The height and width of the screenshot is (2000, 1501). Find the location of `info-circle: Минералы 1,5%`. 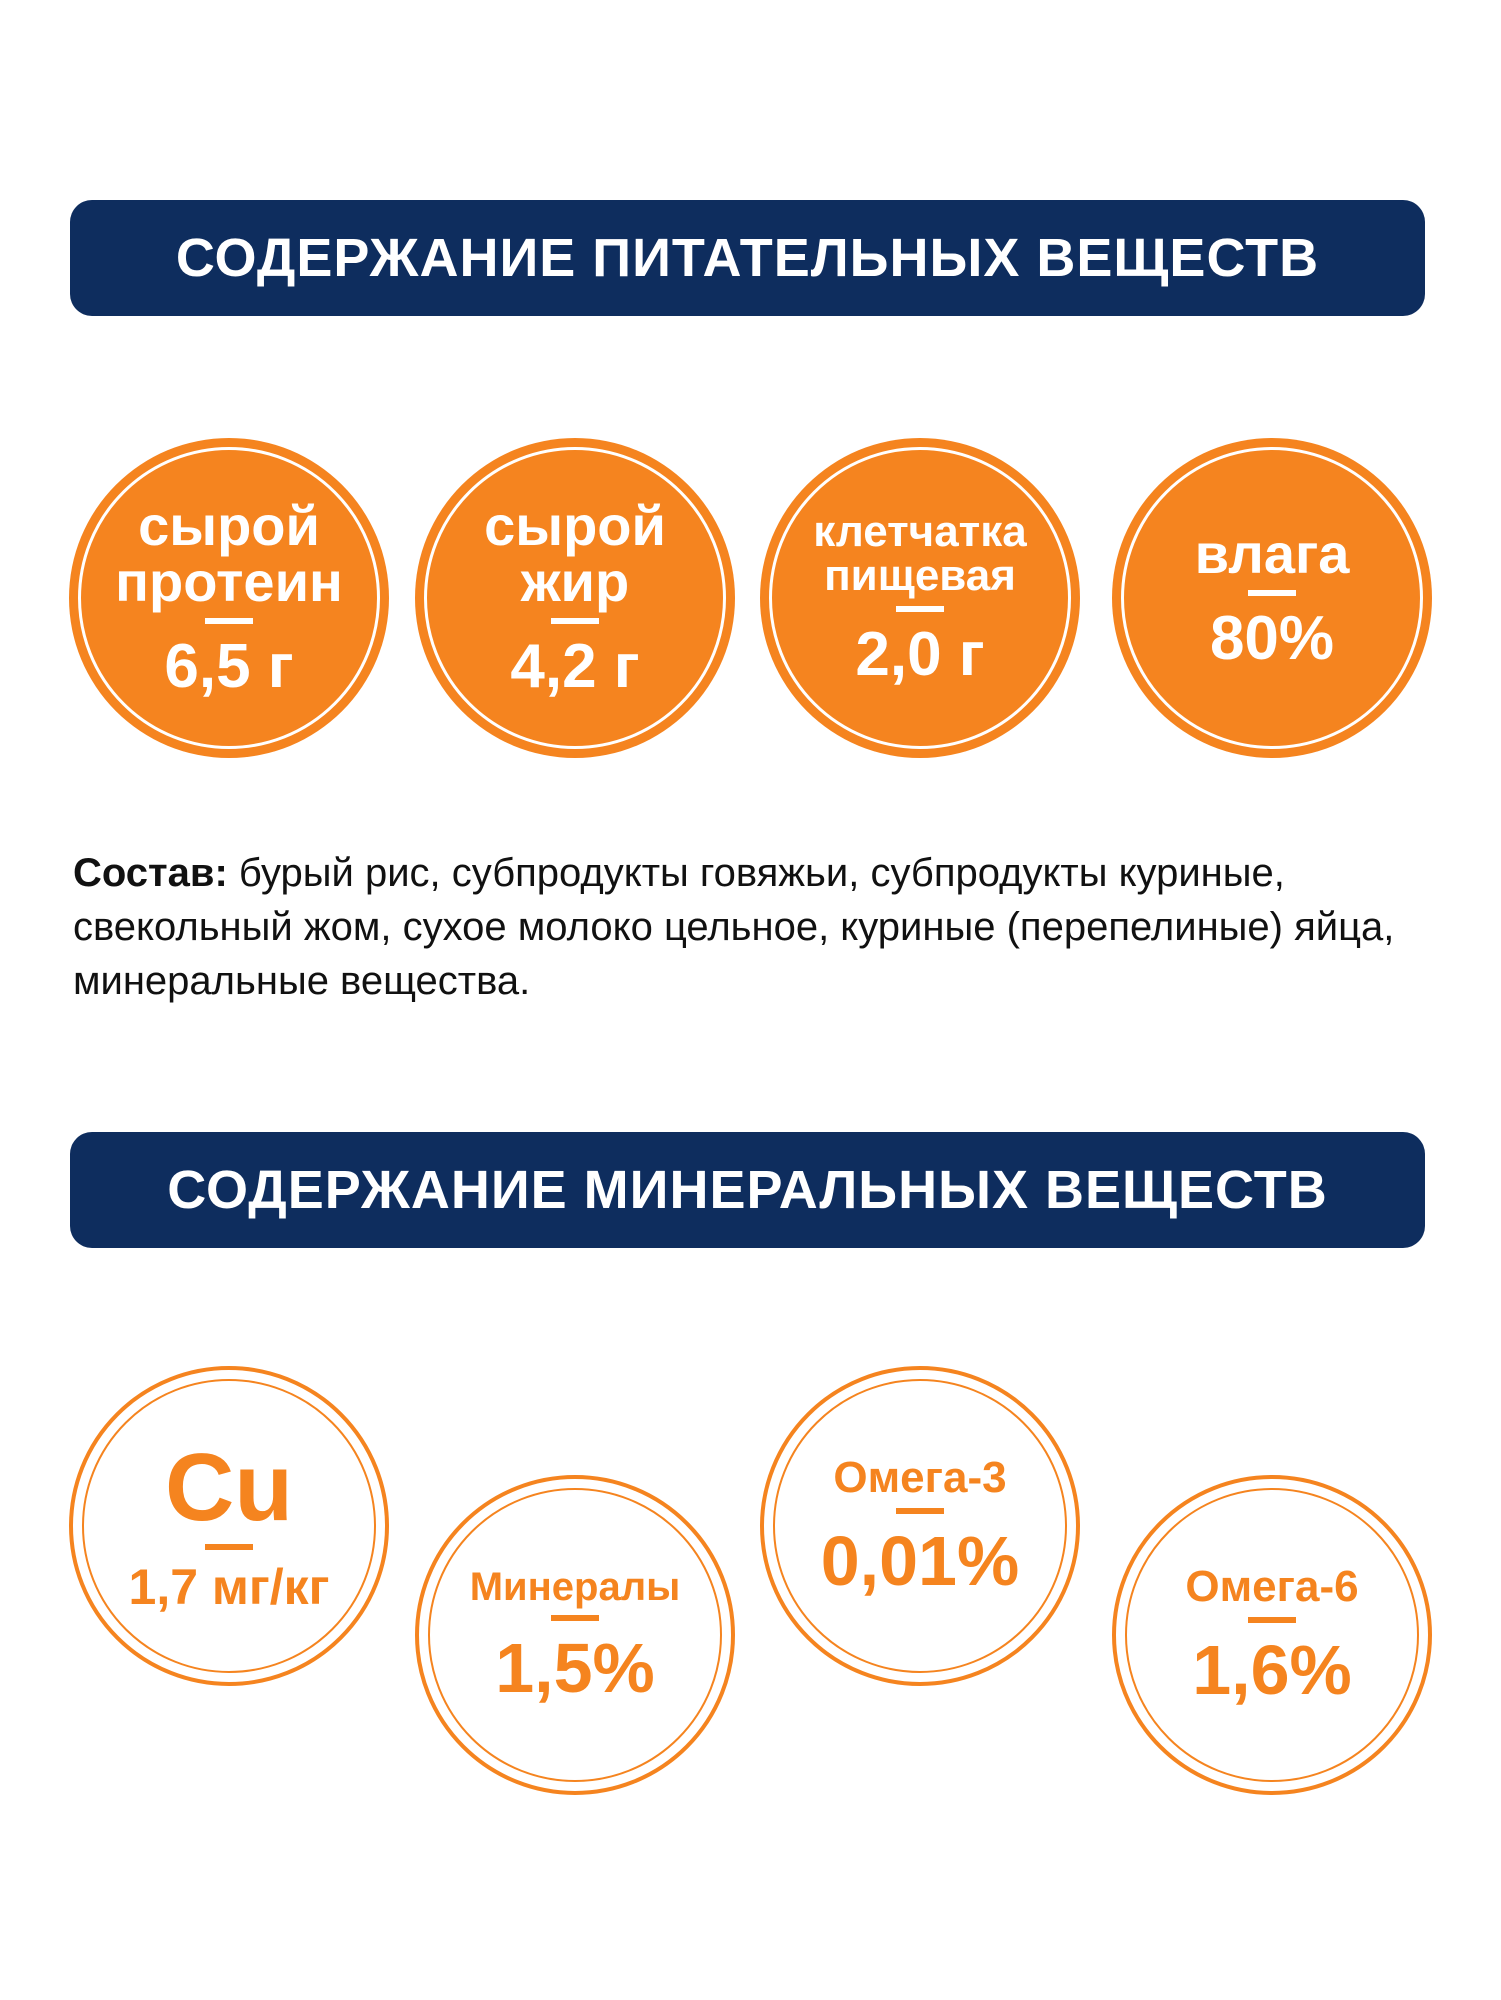

info-circle: Минералы 1,5% is located at coordinates (575, 1635).